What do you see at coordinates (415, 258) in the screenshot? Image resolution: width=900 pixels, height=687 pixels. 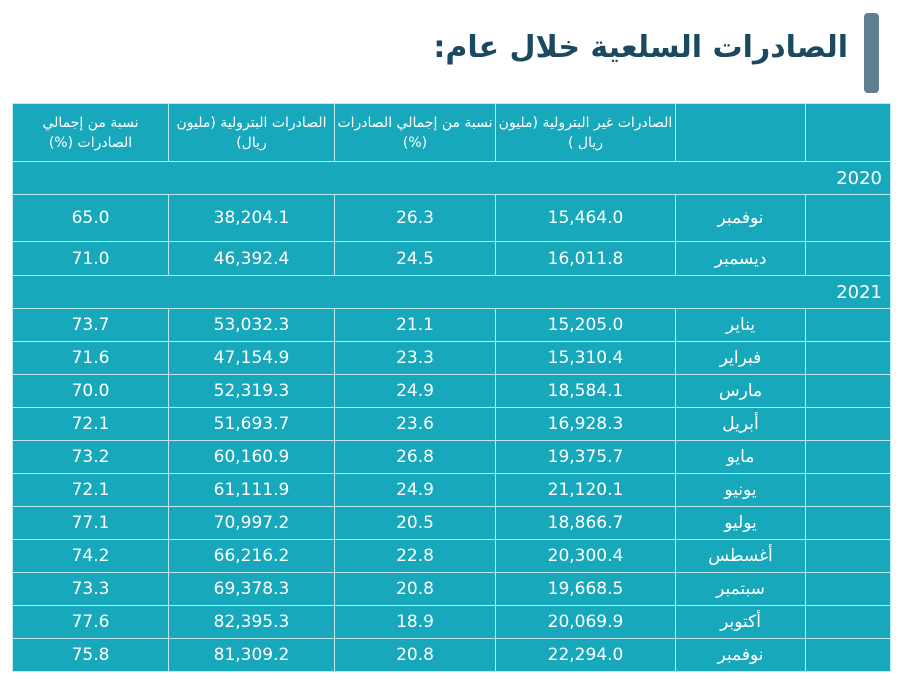 I see `non-oil-pct-cell: 24.5` at bounding box center [415, 258].